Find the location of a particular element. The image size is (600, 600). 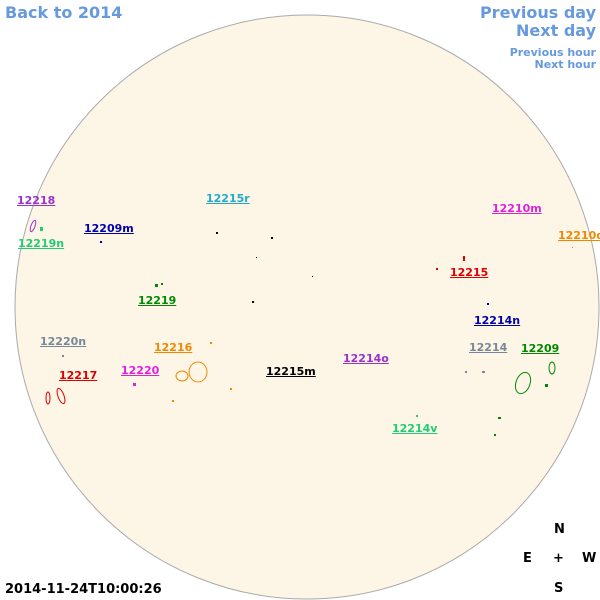

compass-east: E is located at coordinates (527, 558).